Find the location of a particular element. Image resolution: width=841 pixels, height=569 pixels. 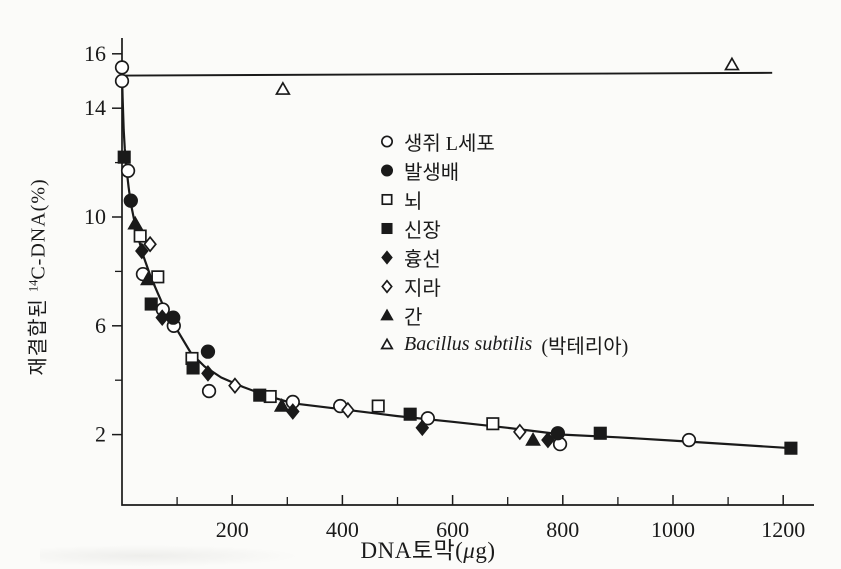

legend-label: 흉선 is located at coordinates (422, 259).